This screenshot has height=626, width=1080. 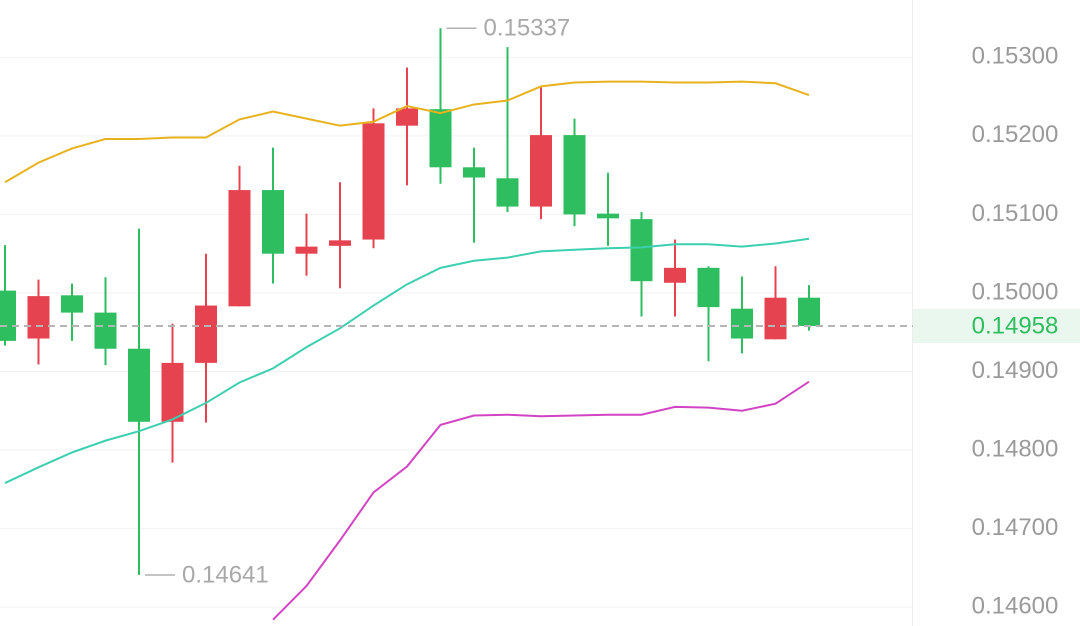 What do you see at coordinates (1015, 291) in the screenshot?
I see `y-tick-label: 0.15000` at bounding box center [1015, 291].